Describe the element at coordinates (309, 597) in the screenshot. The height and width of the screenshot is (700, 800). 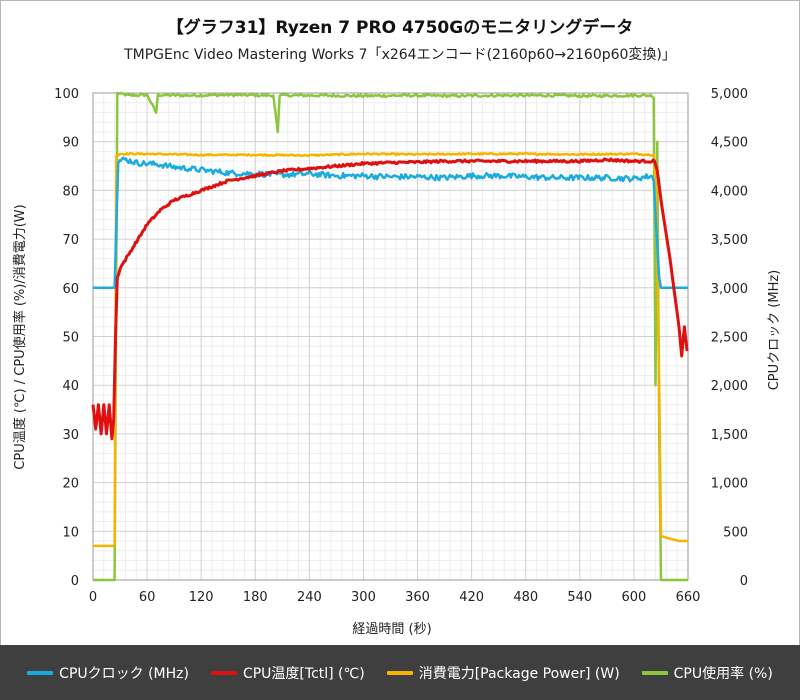
I see `x-tick-label: 240` at that location.